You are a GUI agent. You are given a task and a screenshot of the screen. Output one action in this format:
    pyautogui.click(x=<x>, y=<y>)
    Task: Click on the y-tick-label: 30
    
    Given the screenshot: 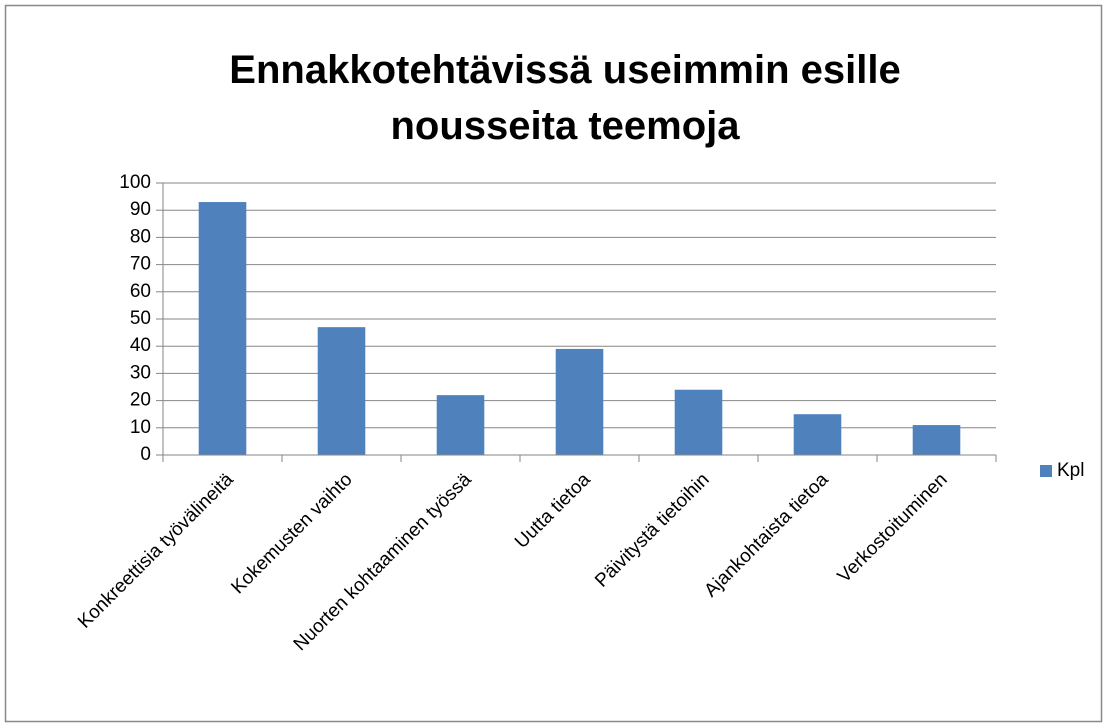 What is the action you would take?
    pyautogui.click(x=140, y=372)
    